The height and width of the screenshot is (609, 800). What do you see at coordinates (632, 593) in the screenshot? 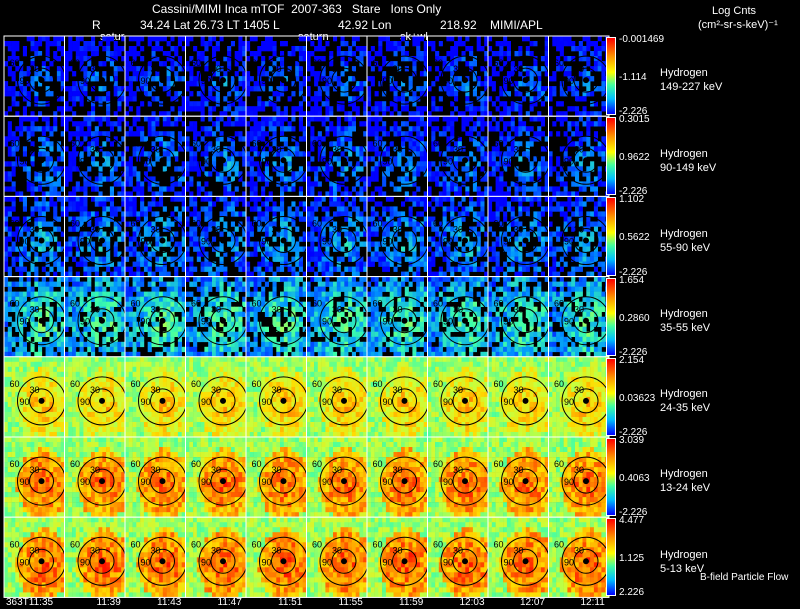
I see `colorbar-min-label: 2.226` at bounding box center [632, 593].